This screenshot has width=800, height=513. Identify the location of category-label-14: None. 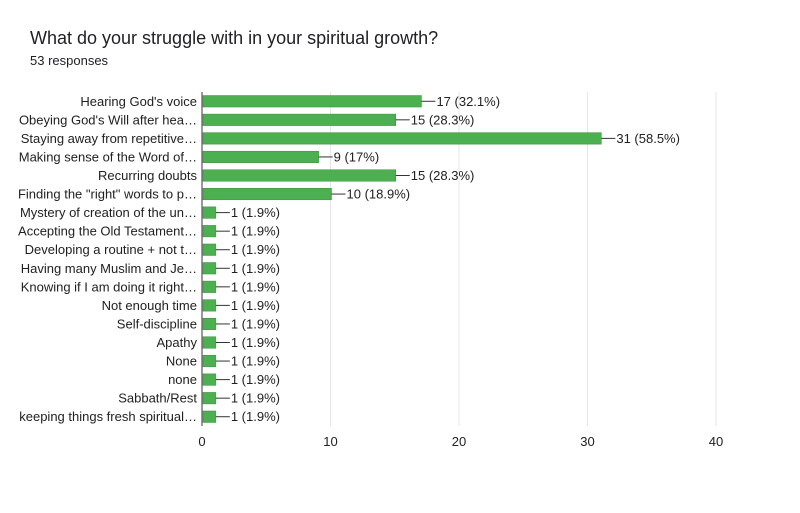
(181, 361).